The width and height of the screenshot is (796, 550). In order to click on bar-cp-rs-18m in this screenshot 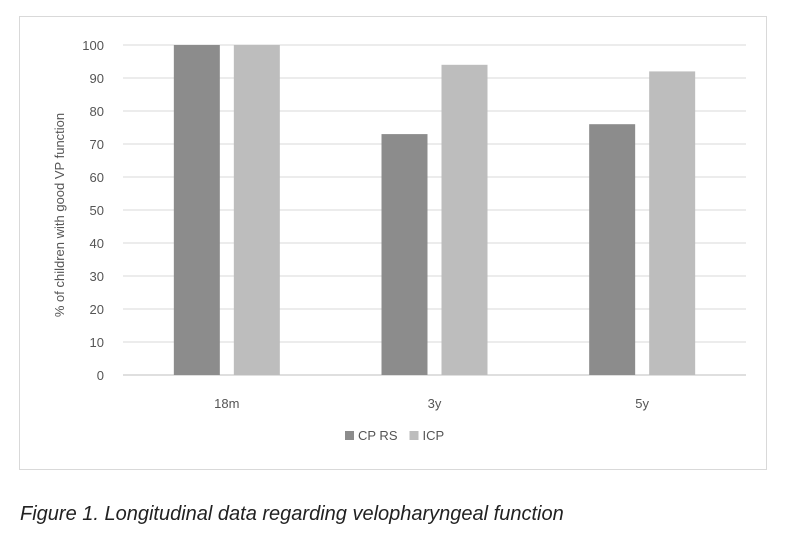, I will do `click(196, 210)`.